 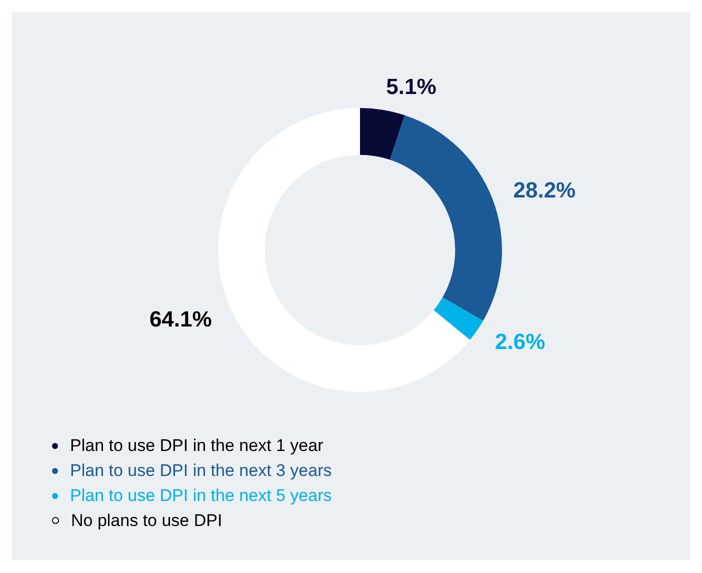 I want to click on legend-label: Plan to use DPI in the next 1 year, so click(x=197, y=446).